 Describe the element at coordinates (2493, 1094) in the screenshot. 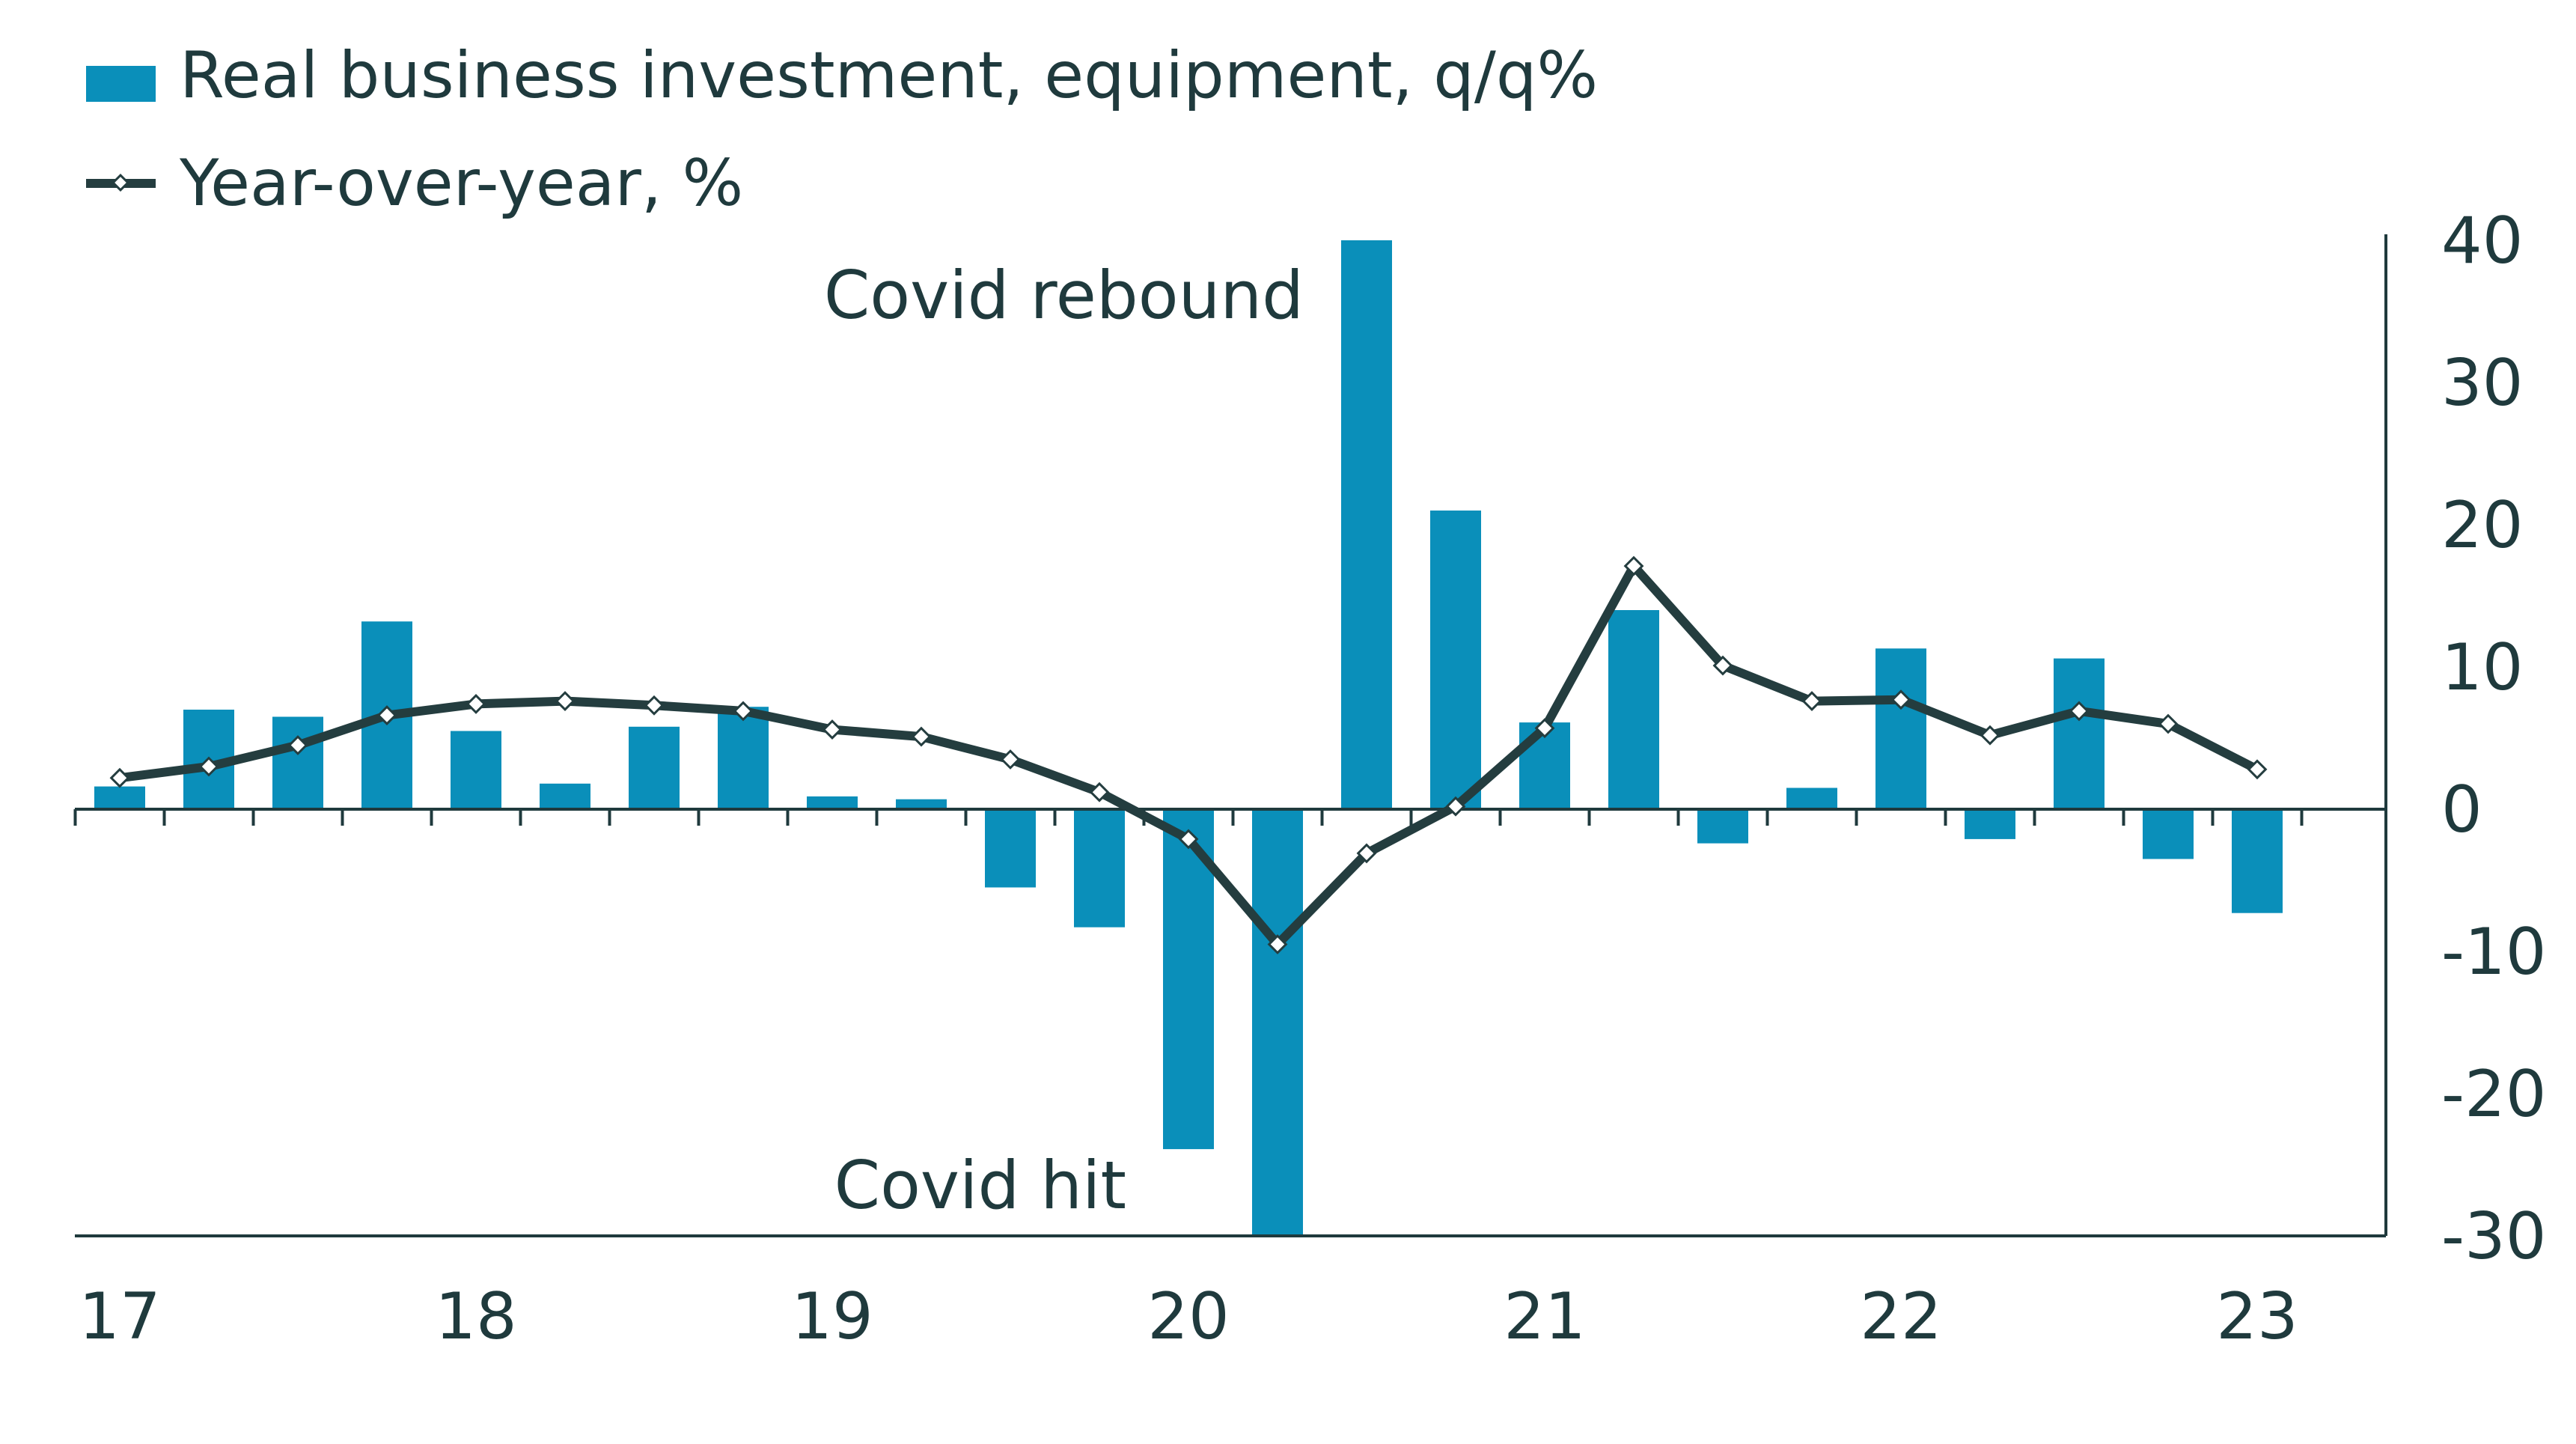

I see `y-tick-label: -20` at that location.